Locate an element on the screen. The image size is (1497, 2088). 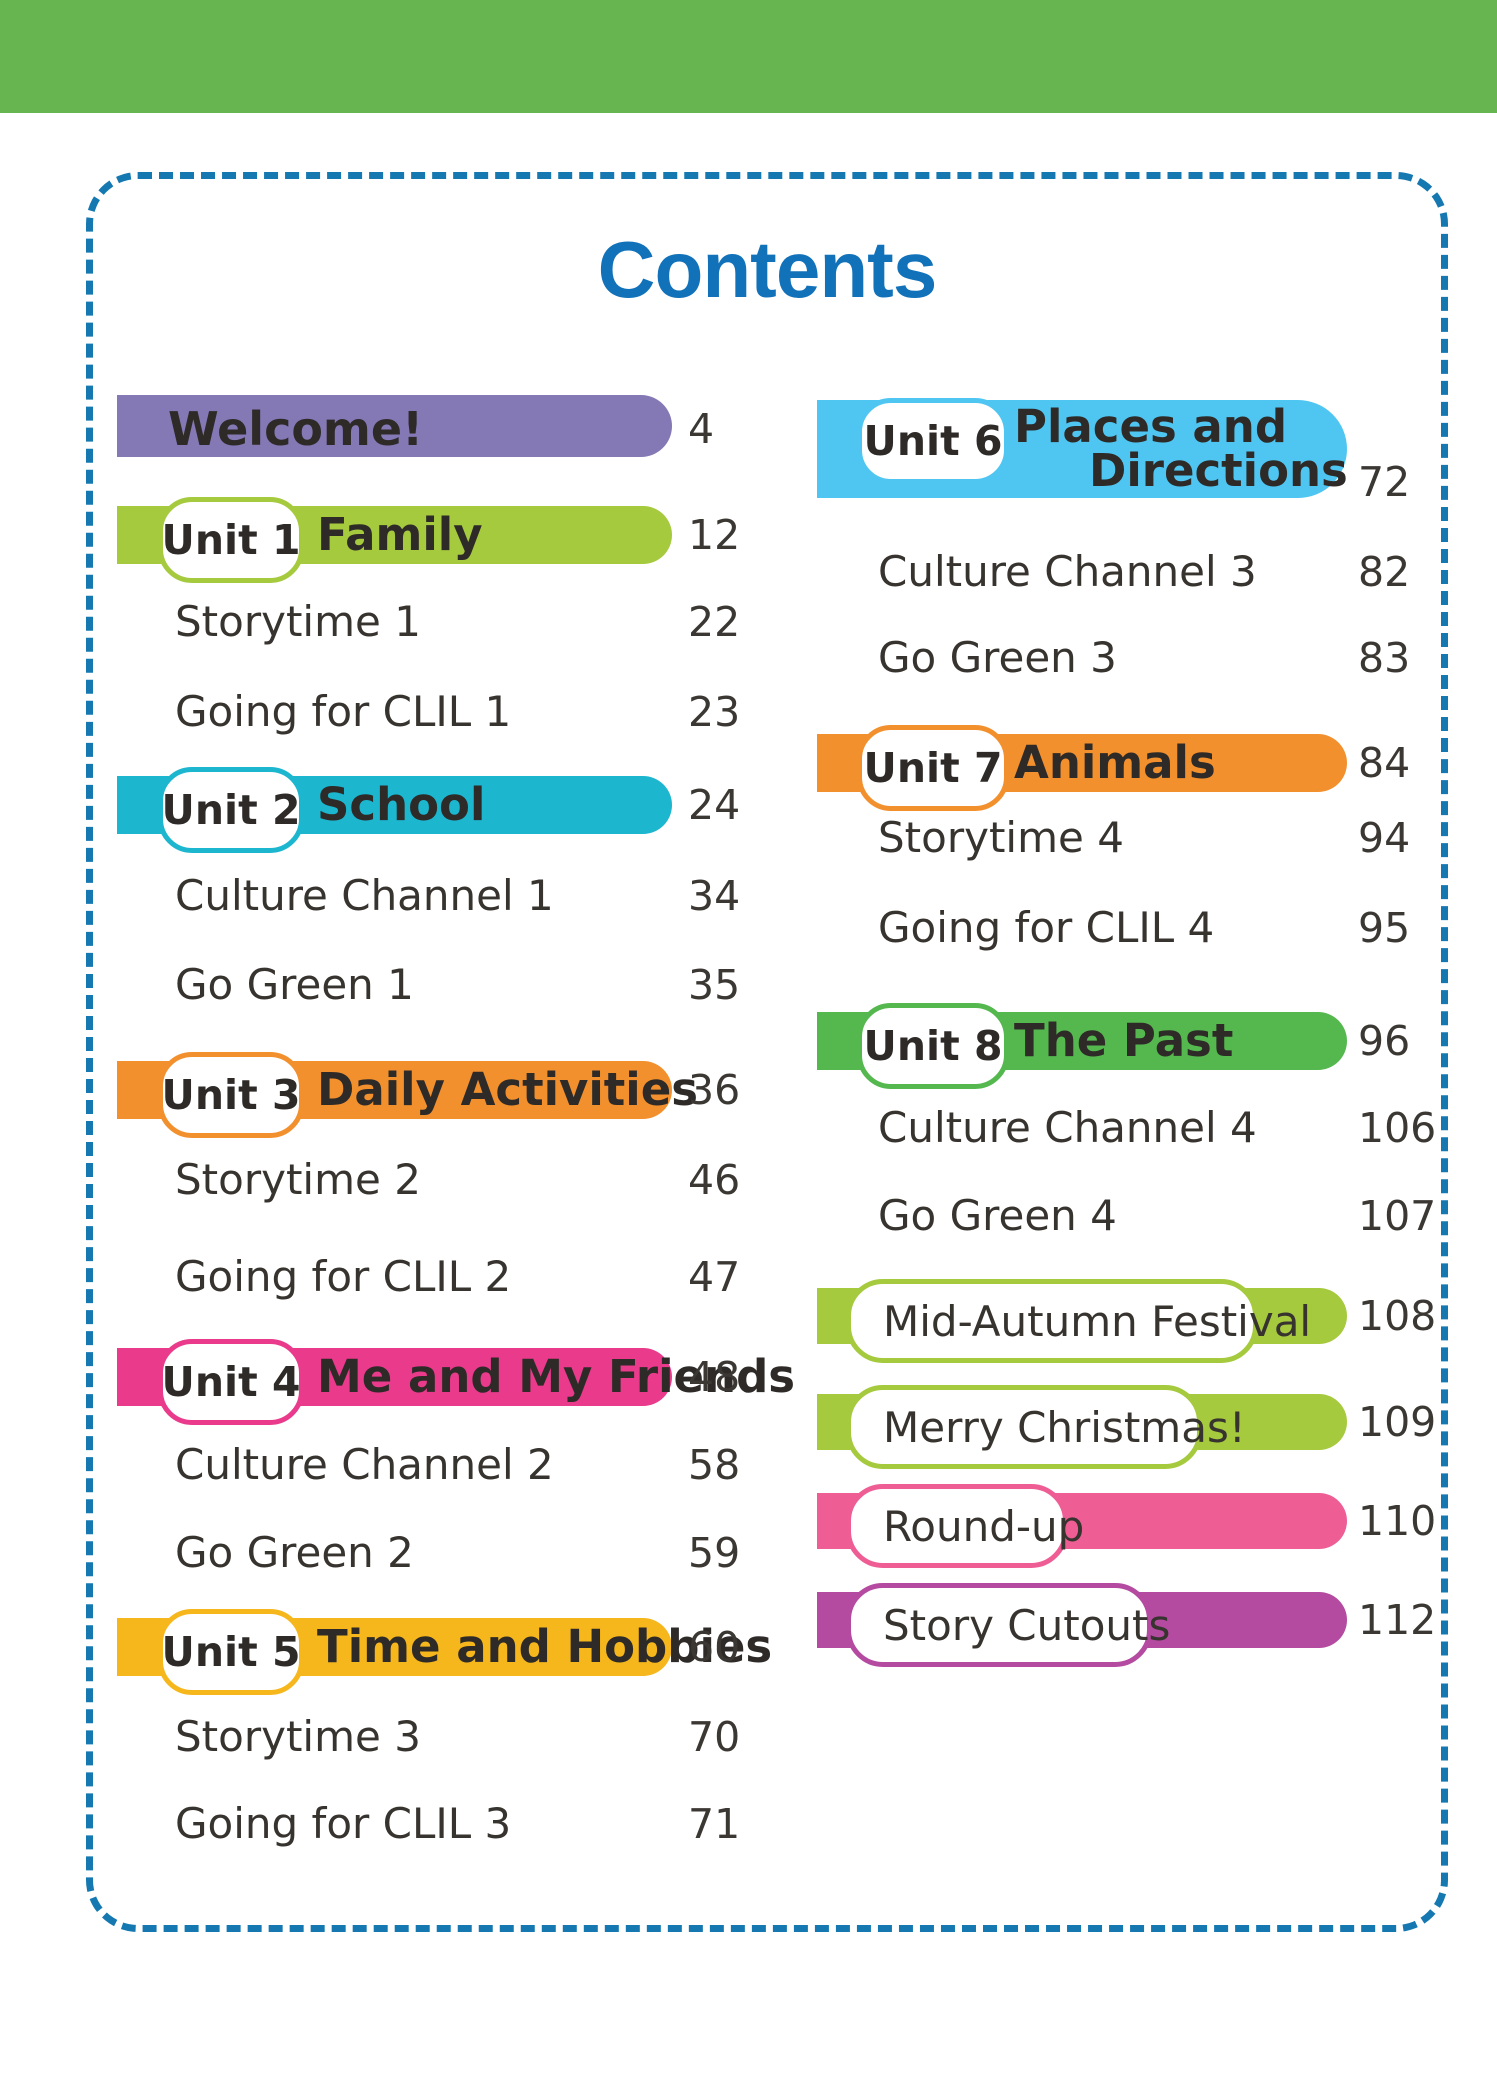
festival-pill: Merry Christmas! is located at coordinates (1046, 1427).